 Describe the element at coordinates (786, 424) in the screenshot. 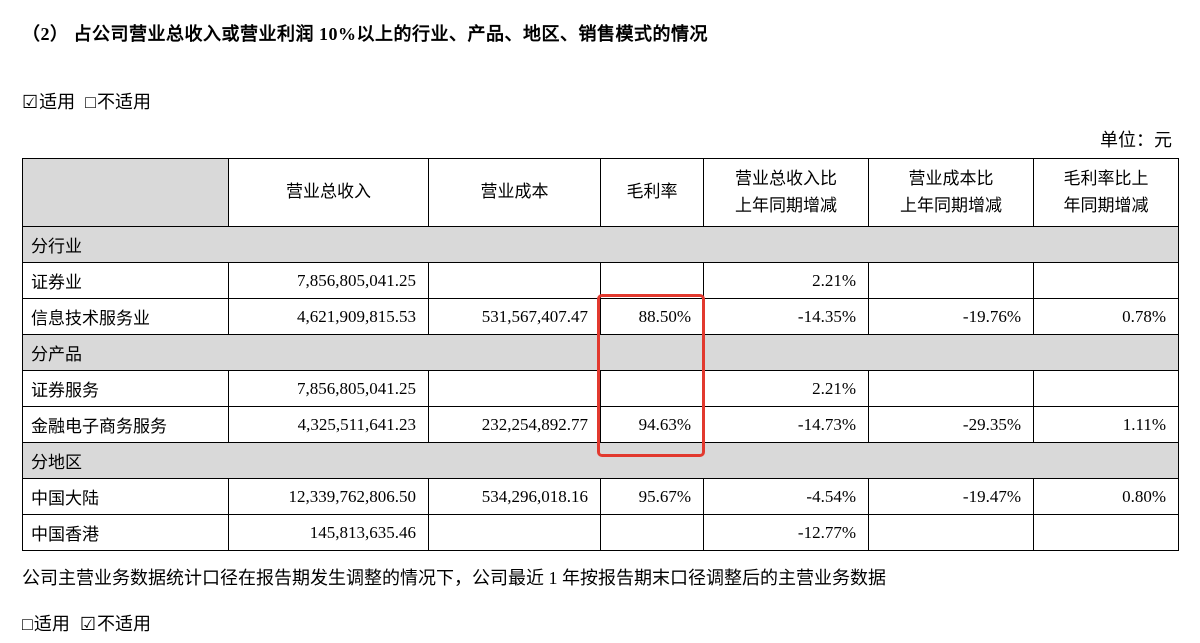

I see `cell-value: -14.73%` at that location.